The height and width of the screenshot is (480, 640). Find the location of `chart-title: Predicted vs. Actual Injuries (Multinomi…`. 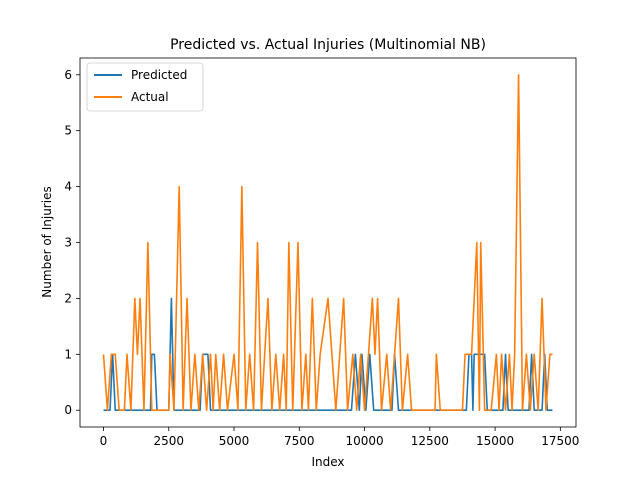

chart-title: Predicted vs. Actual Injuries (Multinomi… is located at coordinates (328, 45).